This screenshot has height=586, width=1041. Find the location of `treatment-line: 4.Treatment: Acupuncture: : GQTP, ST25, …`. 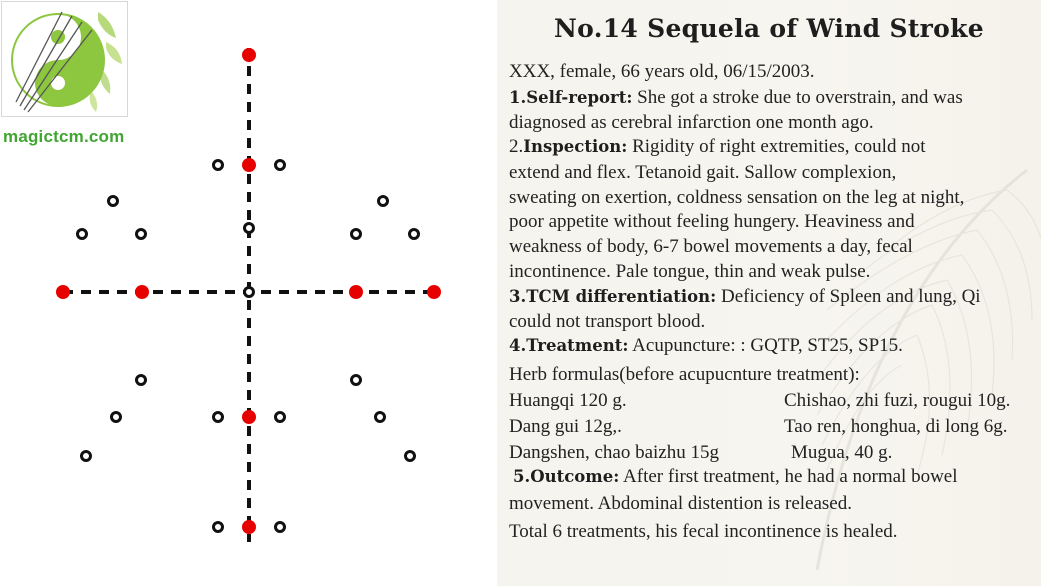

treatment-line: 4.Treatment: Acupuncture: : GQTP, ST25, … is located at coordinates (706, 345).